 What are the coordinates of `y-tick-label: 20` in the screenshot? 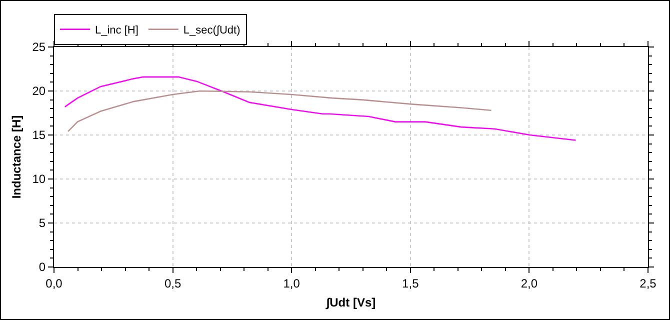 It's located at (39, 91).